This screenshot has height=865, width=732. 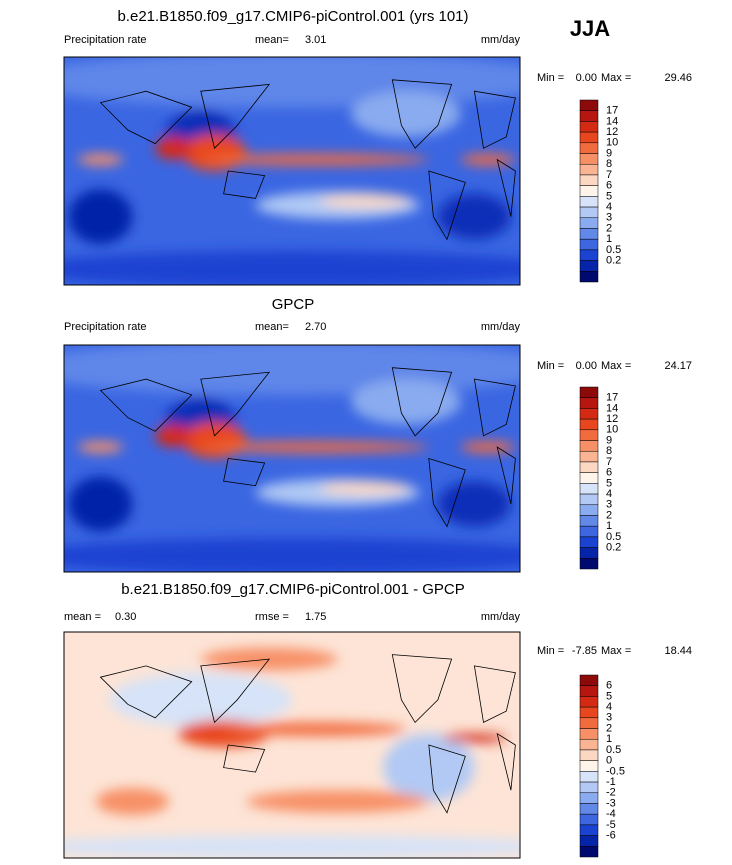 I want to click on panel-info: rmse =, so click(x=272, y=617).